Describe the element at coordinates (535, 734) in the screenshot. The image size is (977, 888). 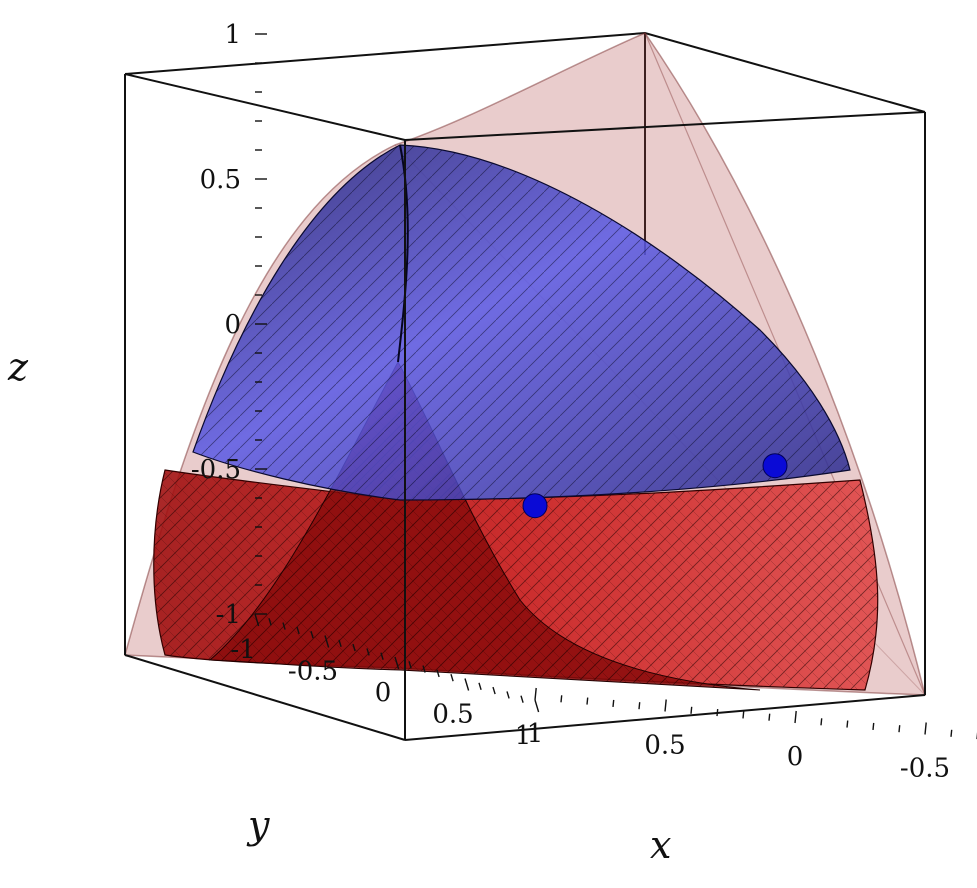
I see `x-tick-label: 1` at that location.